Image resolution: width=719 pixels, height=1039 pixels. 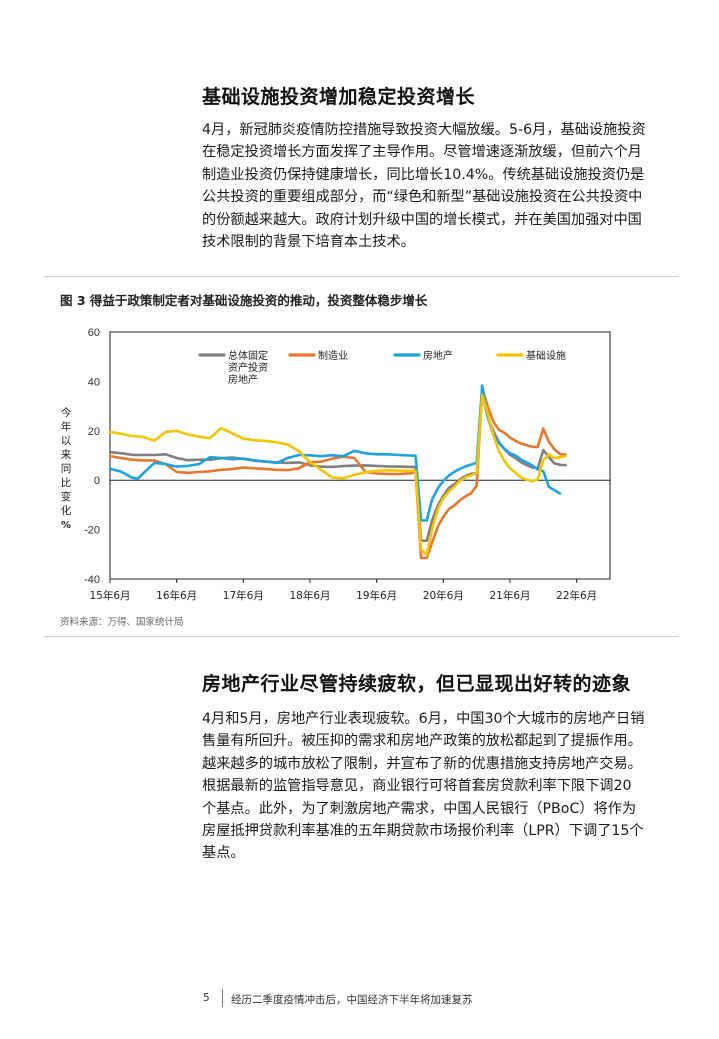 What do you see at coordinates (422, 197) in the screenshot?
I see `paragraph-line: 公共投资的重要组成部分，而“绿色和新型”基础设施投资在公共投资中` at bounding box center [422, 197].